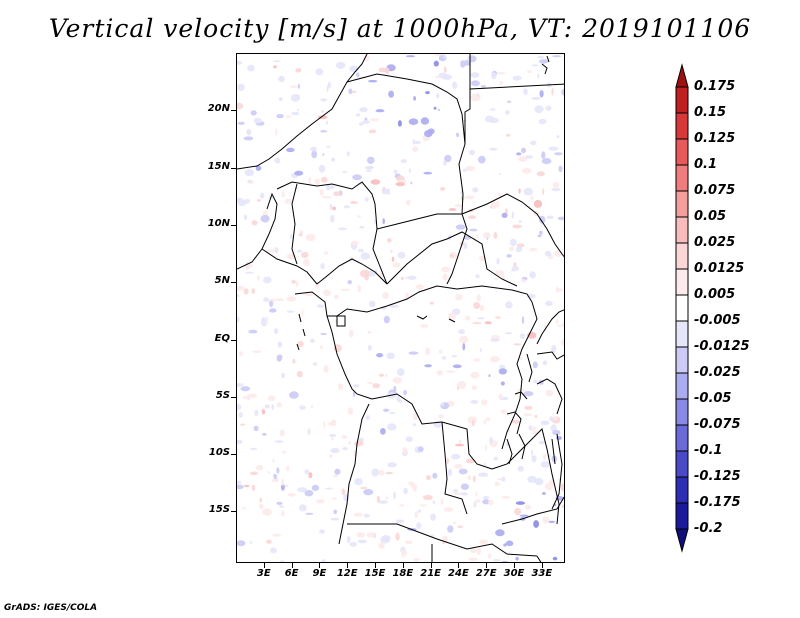 The image size is (800, 618). What do you see at coordinates (218, 166) in the screenshot?
I see `lat-tick-label: 15N` at bounding box center [218, 166].